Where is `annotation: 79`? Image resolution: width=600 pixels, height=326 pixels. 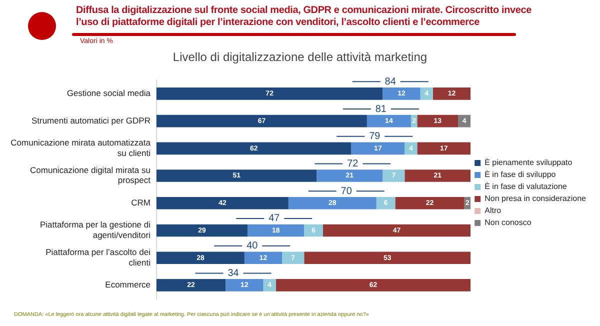 annotation: 79 is located at coordinates (375, 136).